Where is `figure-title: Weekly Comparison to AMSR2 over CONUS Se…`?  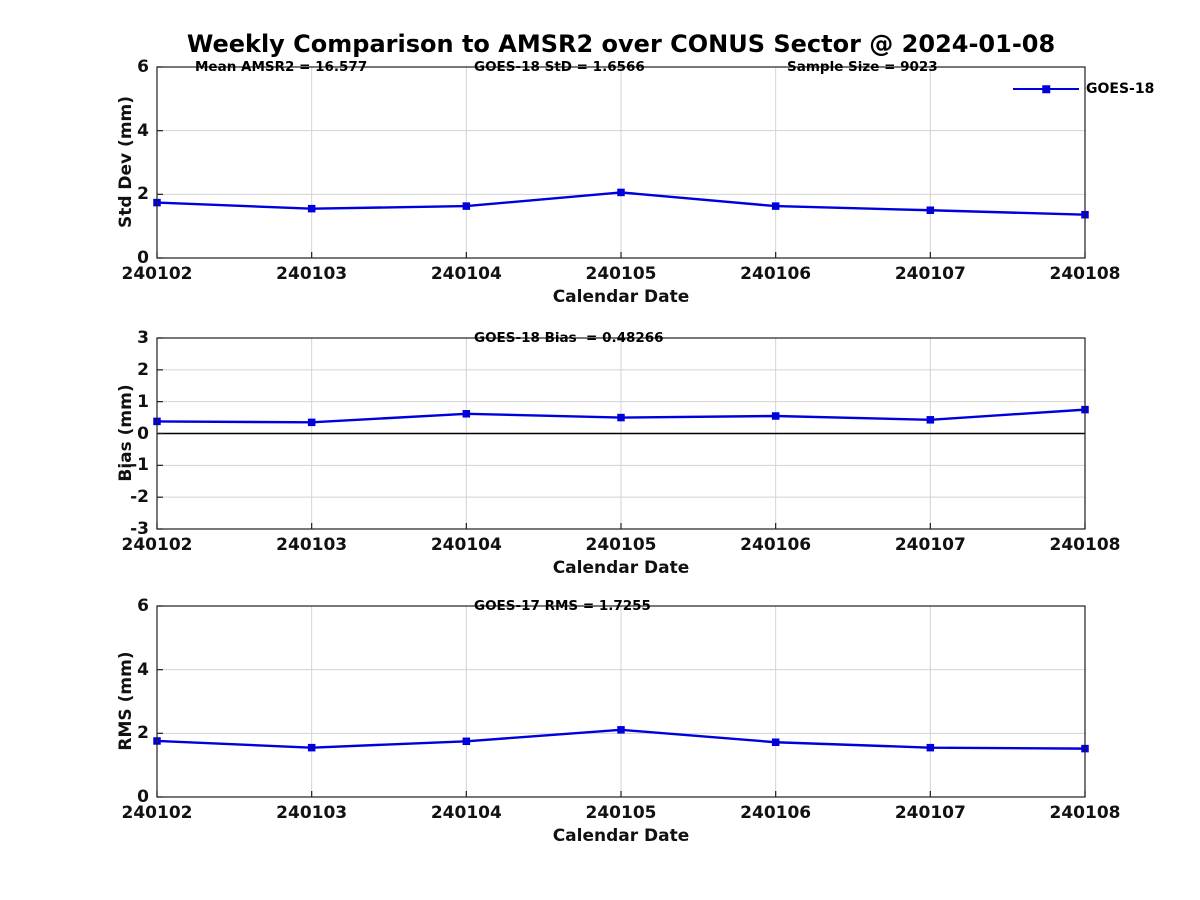 figure-title: Weekly Comparison to AMSR2 over CONUS Se… is located at coordinates (621, 44).